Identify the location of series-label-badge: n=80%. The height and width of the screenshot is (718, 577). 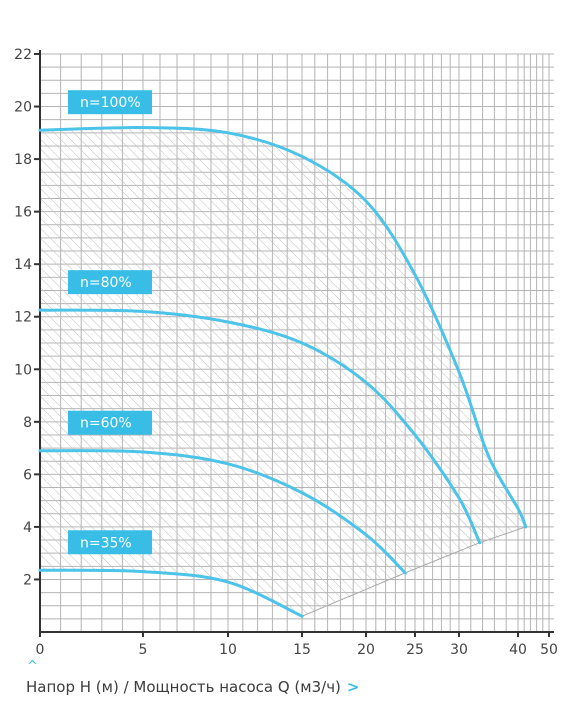
(110, 282).